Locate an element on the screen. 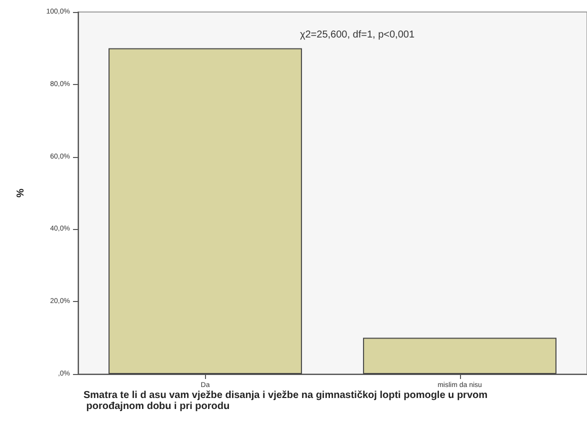  x-axis-title: Smatra te li d asu vam vježbe disanja i vježbe na gimnastičkoj lopti pomogle u prvom porođajnom dobu i pri porodu is located at coordinates (286, 401).